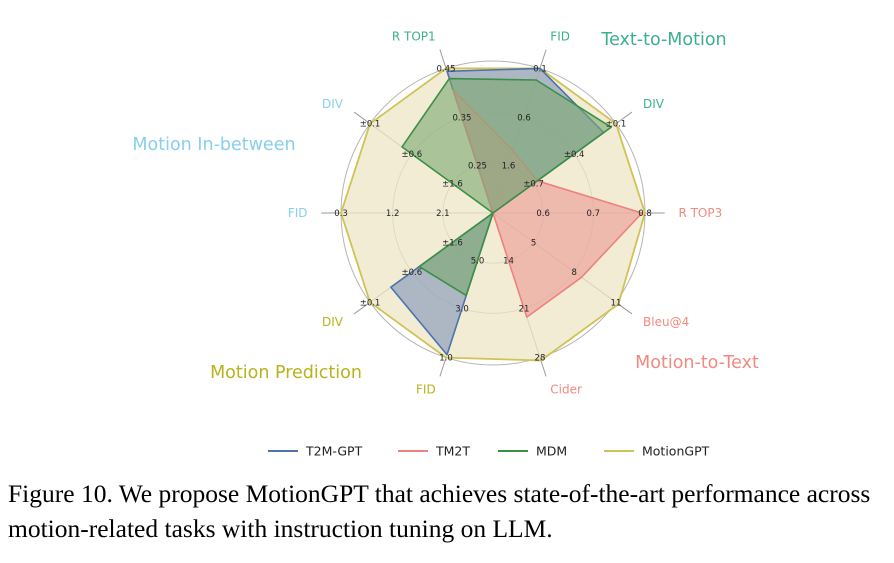 The image size is (894, 563). What do you see at coordinates (286, 373) in the screenshot?
I see `task-label-motion-prediction: Motion Prediction` at bounding box center [286, 373].